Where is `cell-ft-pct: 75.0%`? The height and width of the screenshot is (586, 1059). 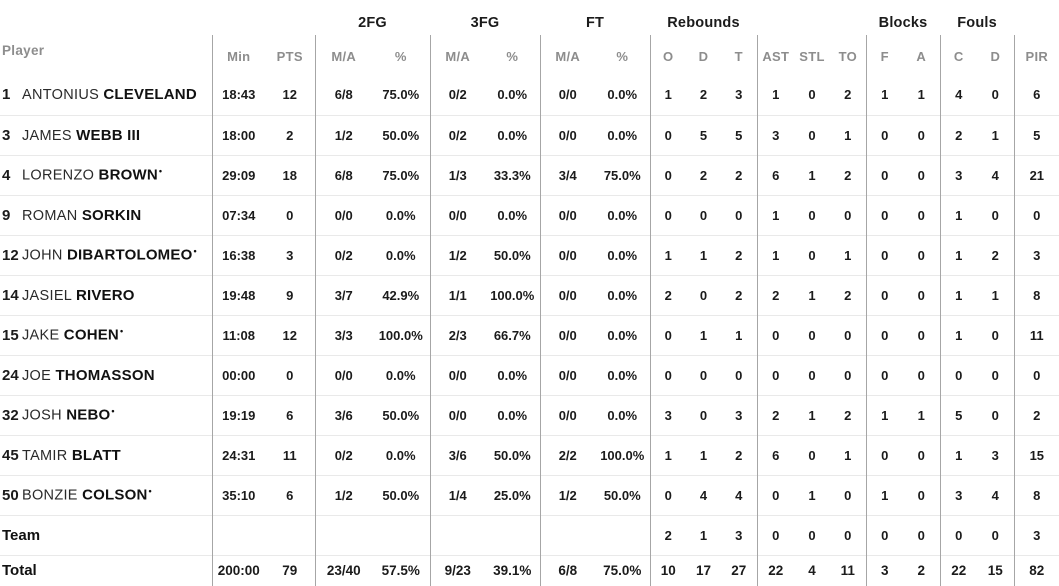 cell-ft-pct: 75.0% is located at coordinates (623, 570).